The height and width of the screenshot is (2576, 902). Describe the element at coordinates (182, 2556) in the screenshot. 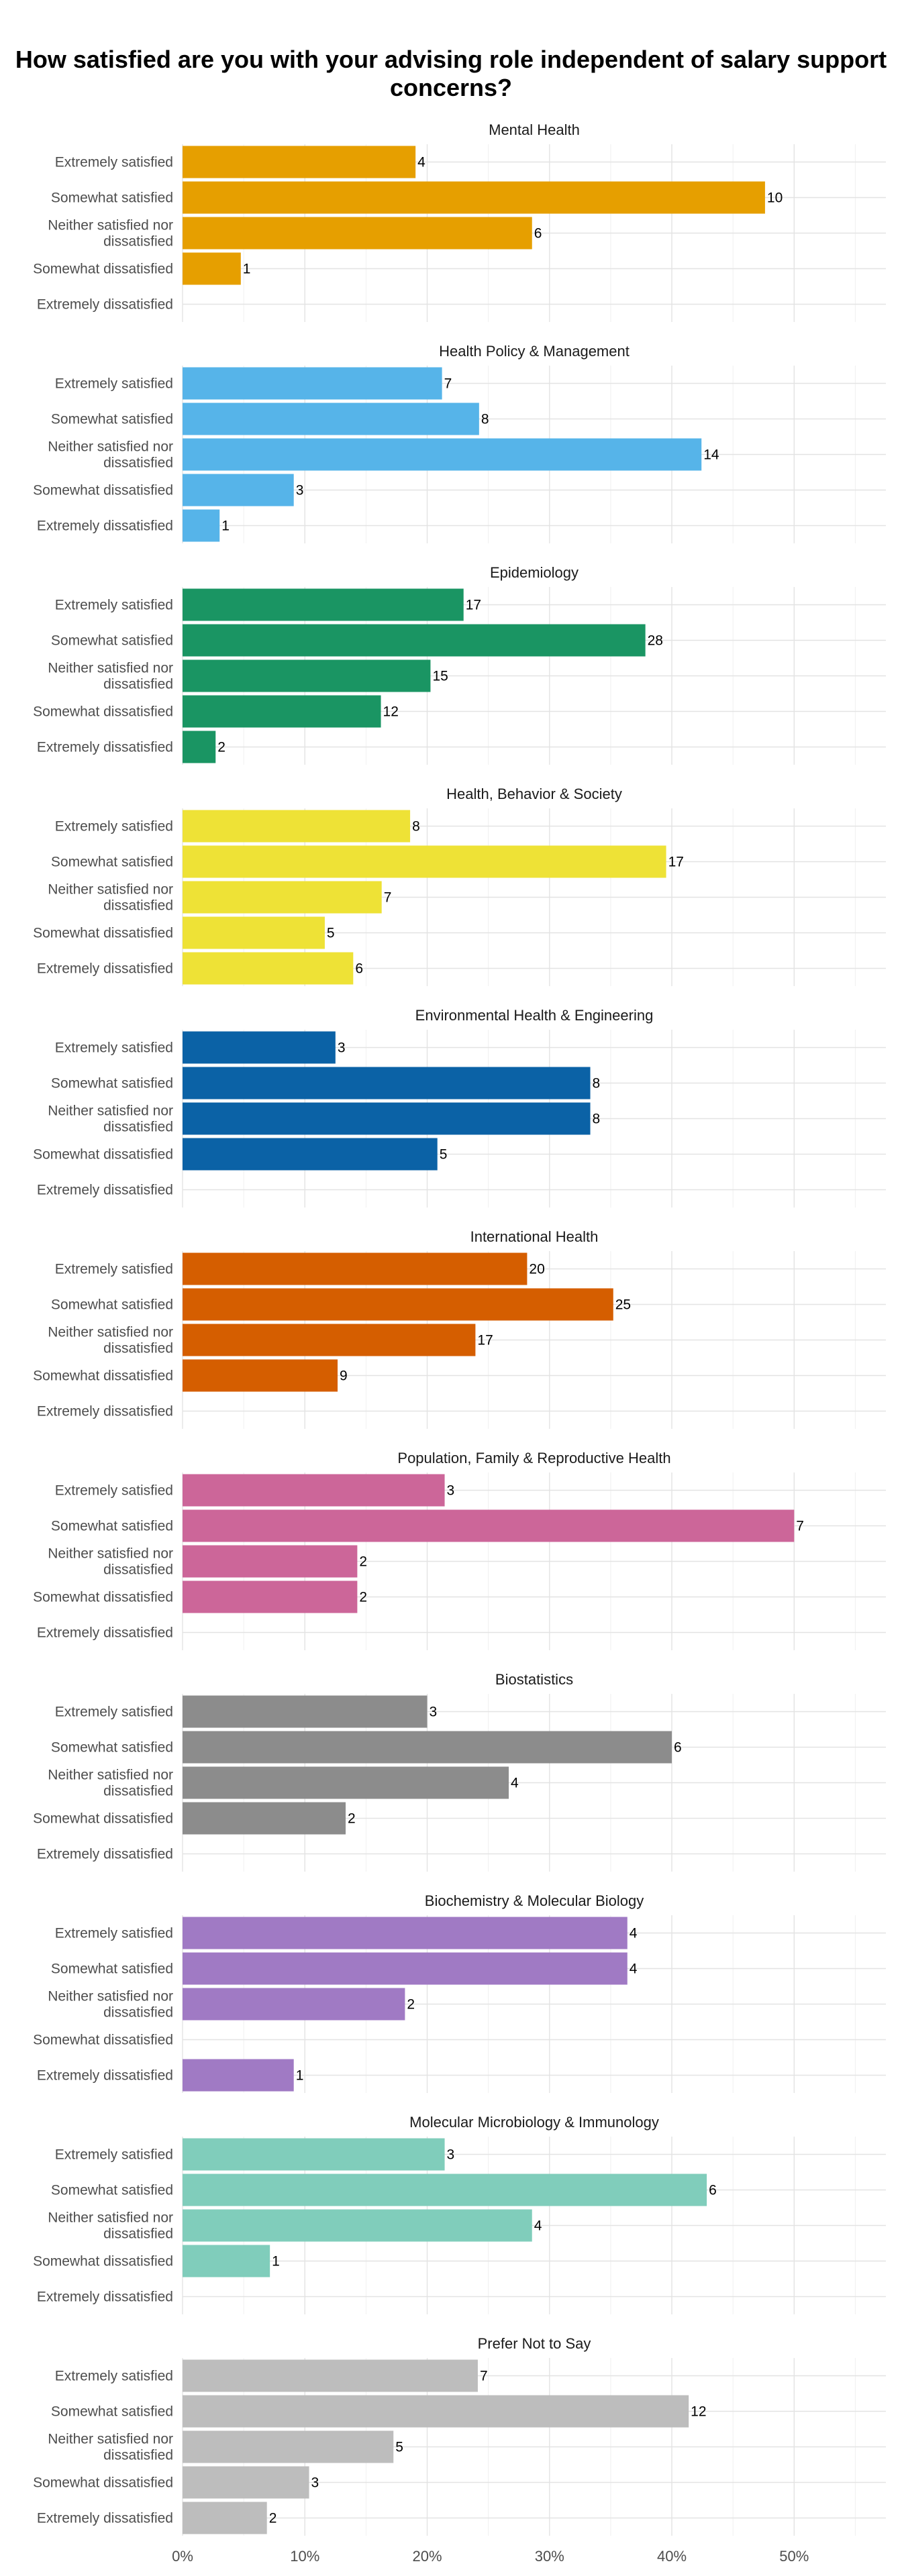

I see `x-tick-label: 0%` at that location.